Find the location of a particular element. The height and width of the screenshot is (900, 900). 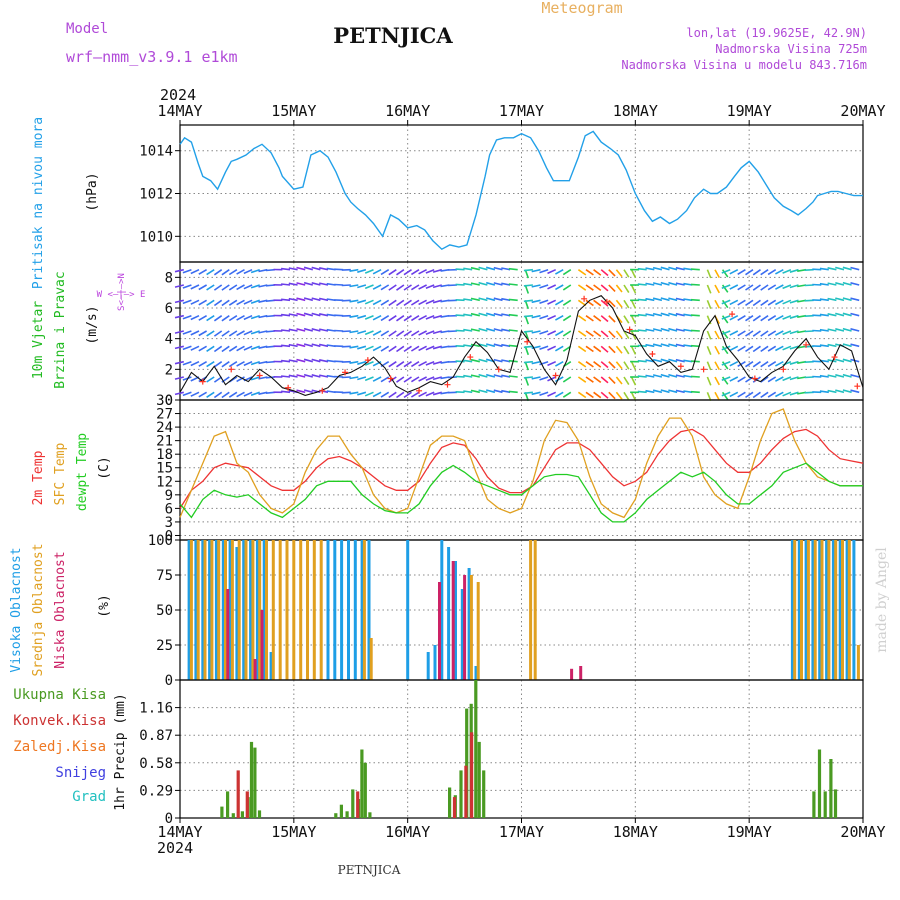

model-name: wrf—nmm_v3.9.1 e1km is located at coordinates (152, 57).